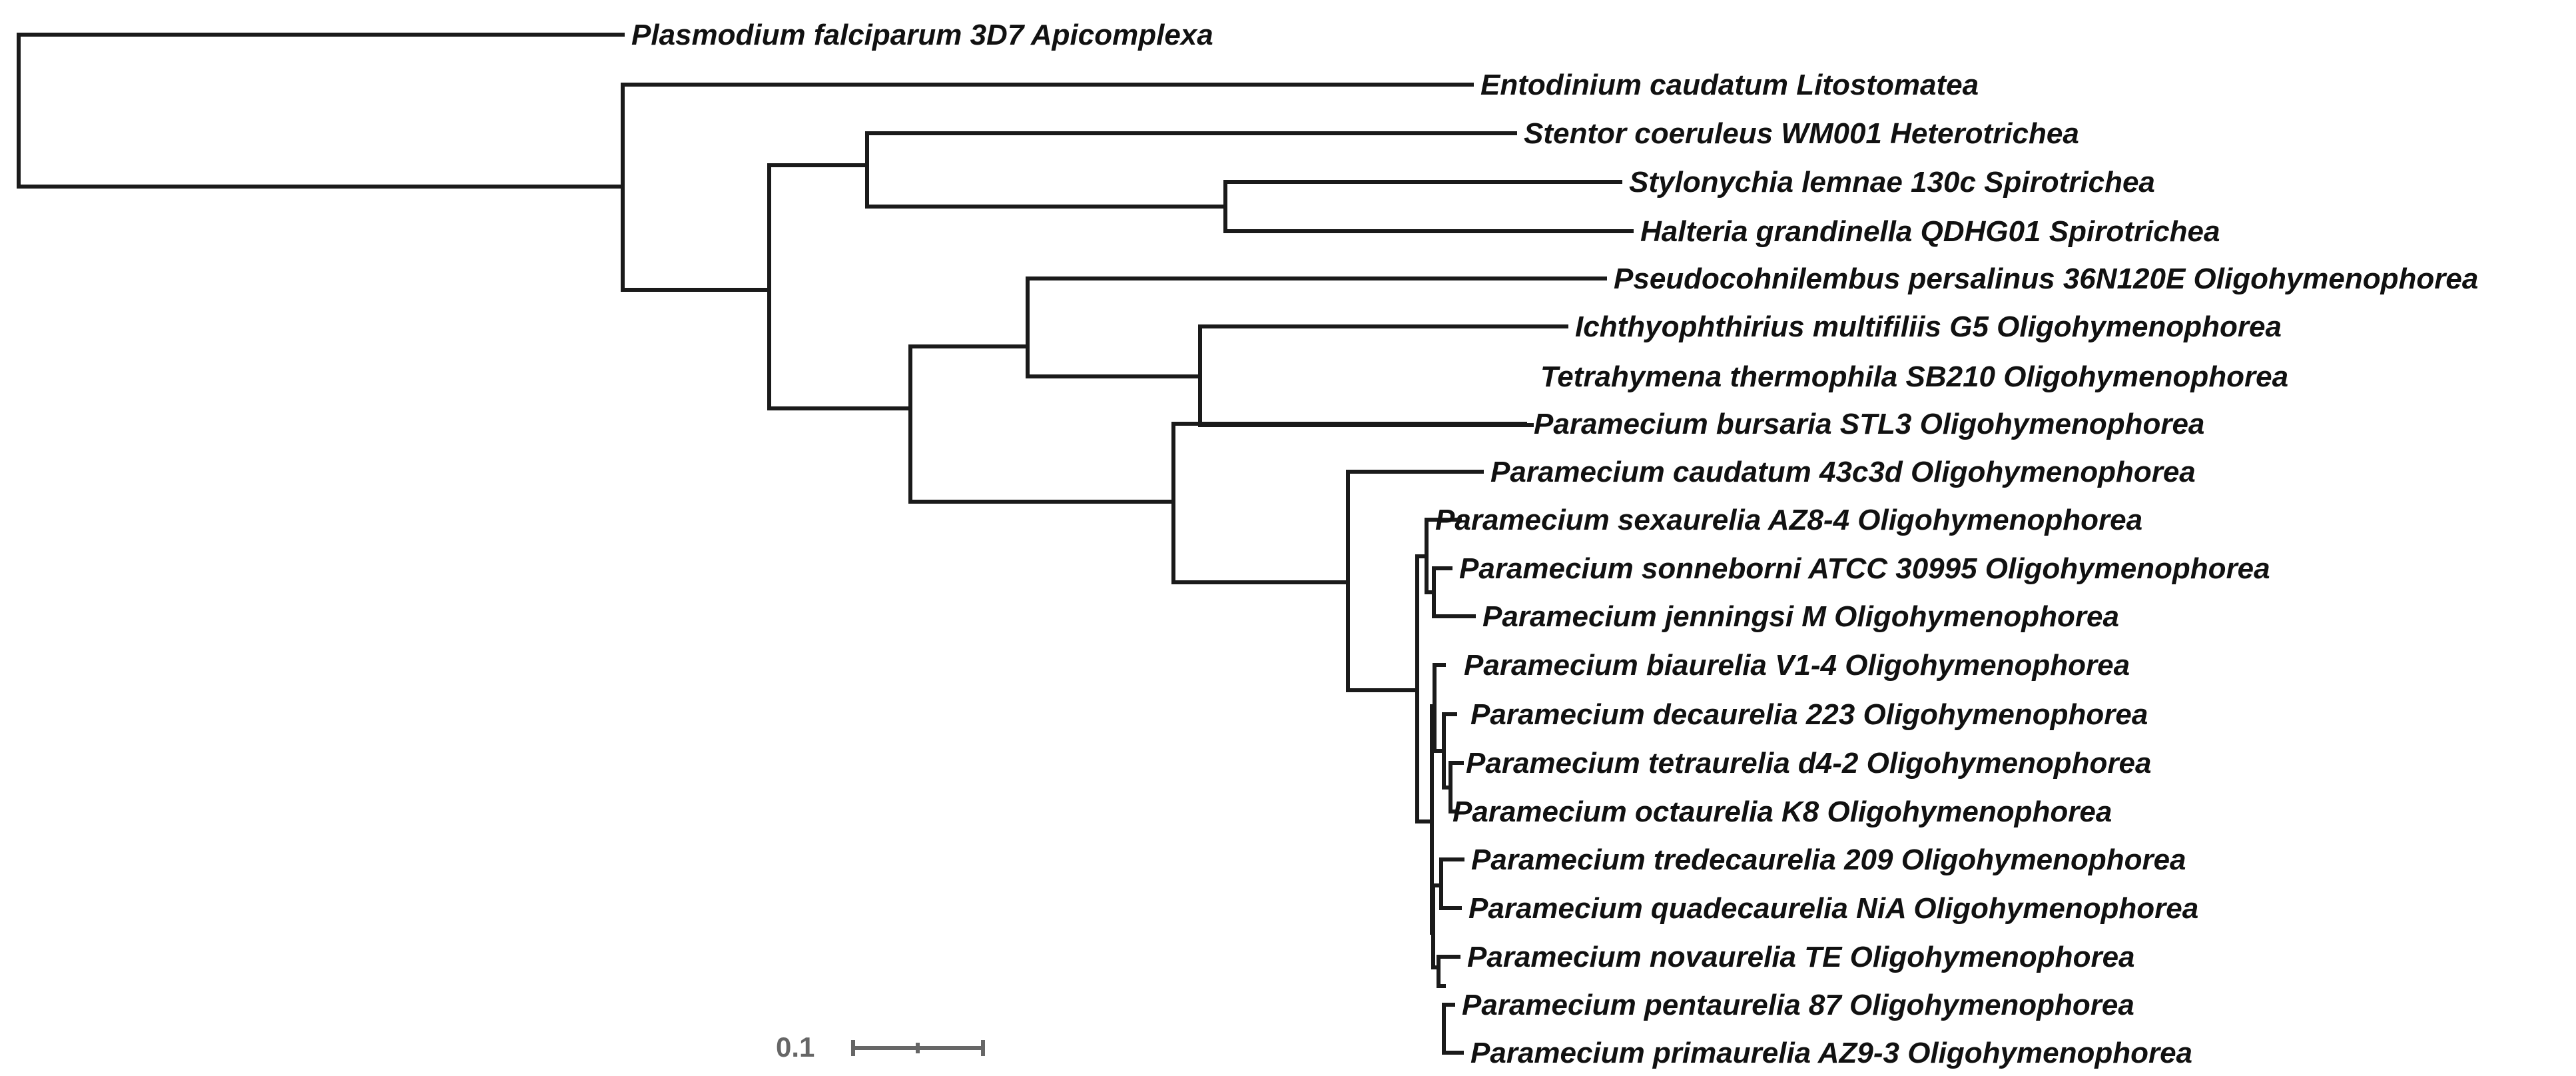 The height and width of the screenshot is (1076, 2576). Describe the element at coordinates (795, 1047) in the screenshot. I see `scale-bar-label: 0.1` at that location.